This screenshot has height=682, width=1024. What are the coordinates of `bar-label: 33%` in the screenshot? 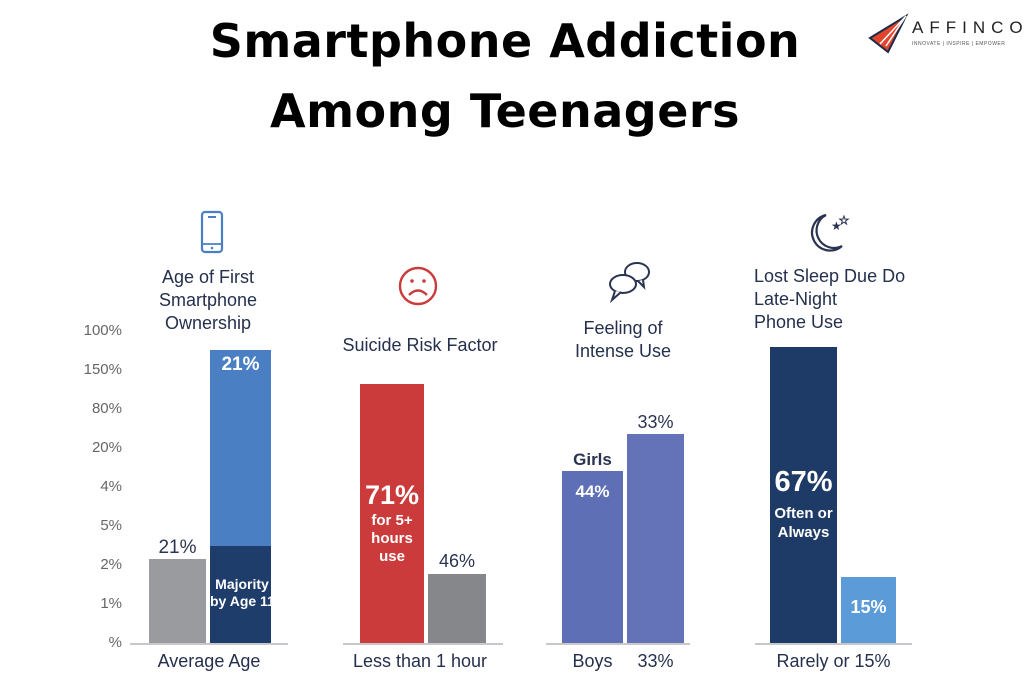 It's located at (655, 422).